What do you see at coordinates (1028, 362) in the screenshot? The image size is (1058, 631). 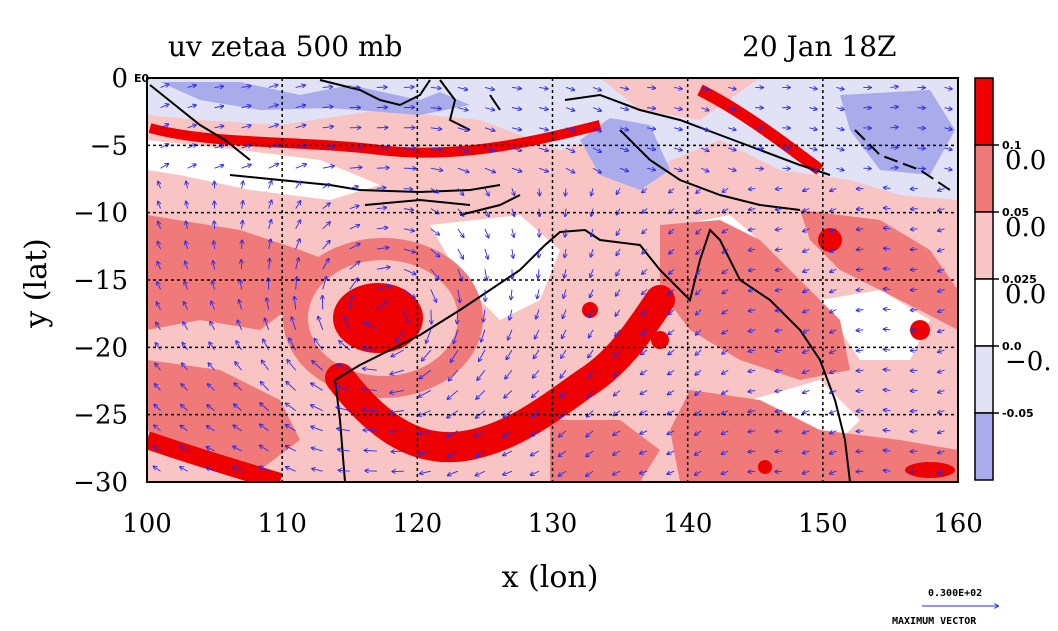 I see `colorbar-big-label: −0.` at bounding box center [1028, 362].